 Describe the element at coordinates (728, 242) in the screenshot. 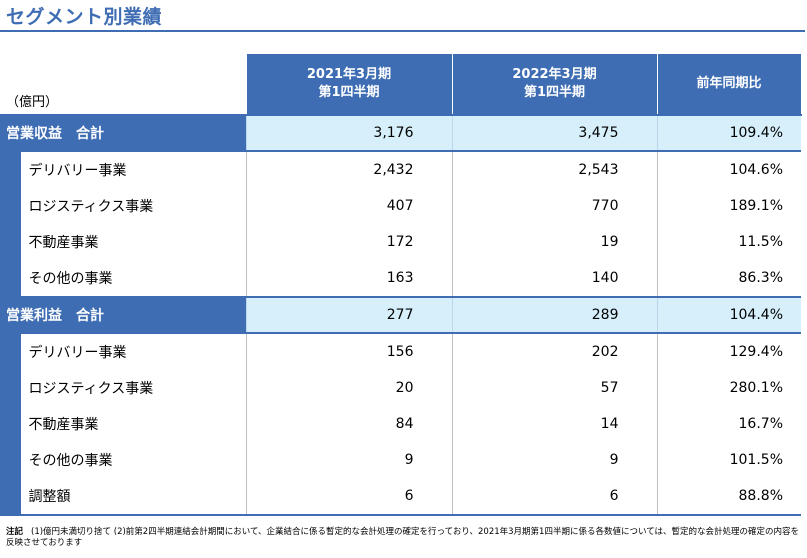

I see `row-ratio: 11.5%` at that location.